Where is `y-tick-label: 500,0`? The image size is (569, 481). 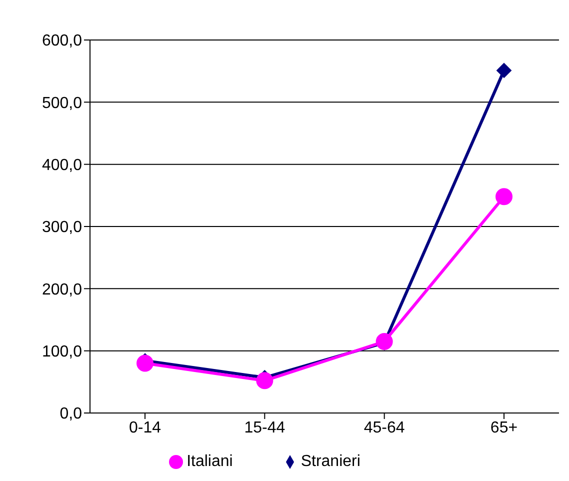 y-tick-label: 500,0 is located at coordinates (62, 103).